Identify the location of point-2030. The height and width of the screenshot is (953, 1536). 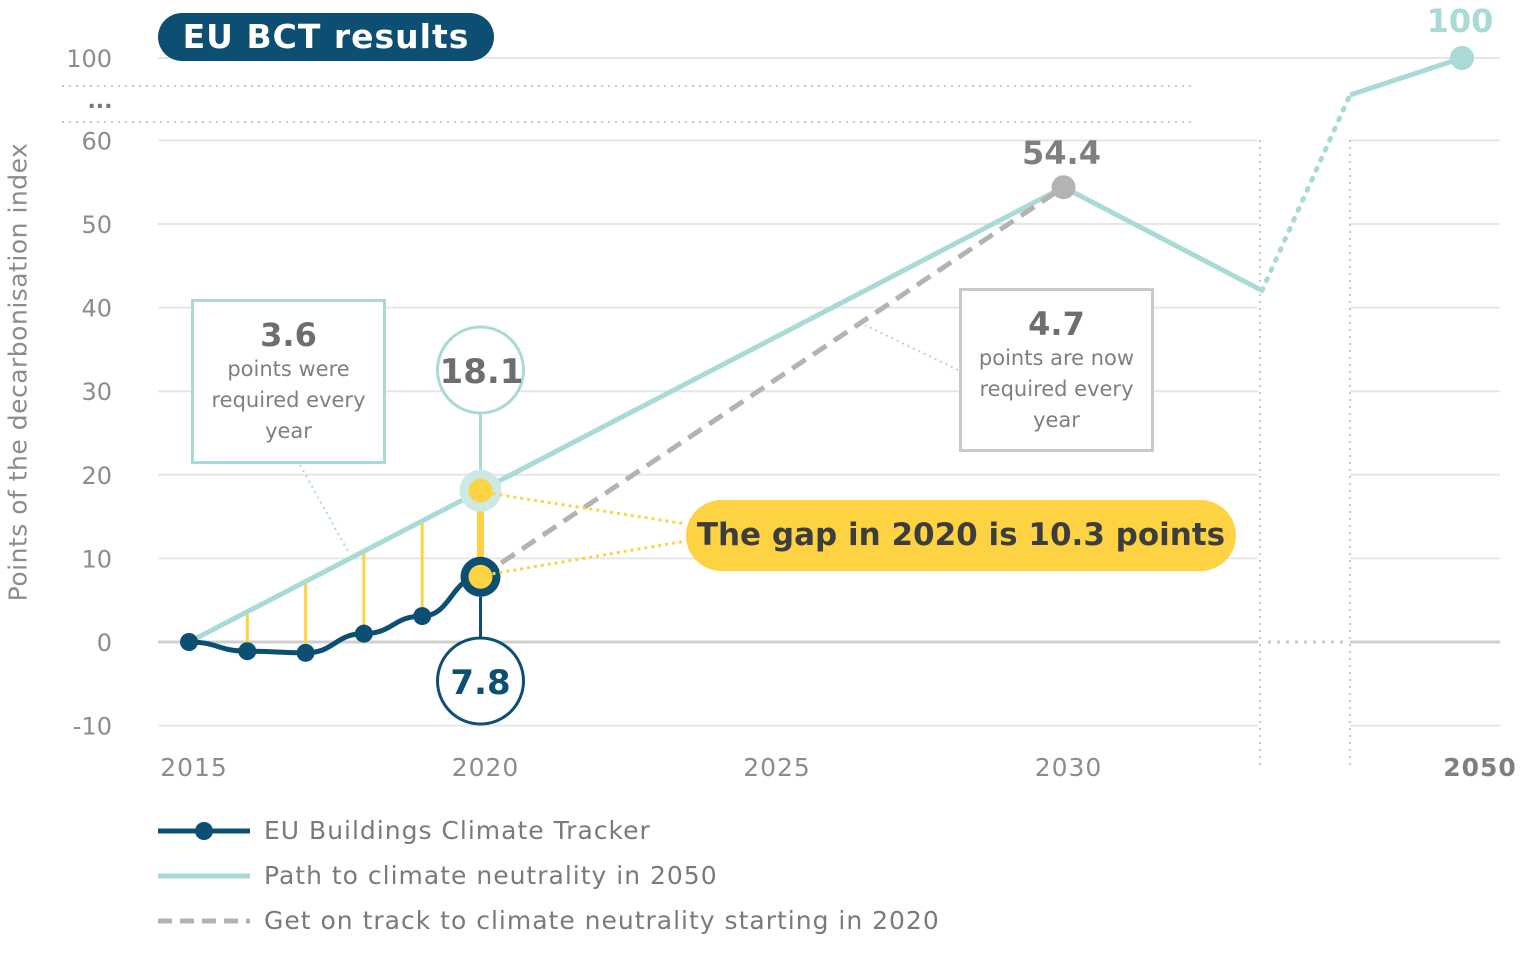
(1063, 187).